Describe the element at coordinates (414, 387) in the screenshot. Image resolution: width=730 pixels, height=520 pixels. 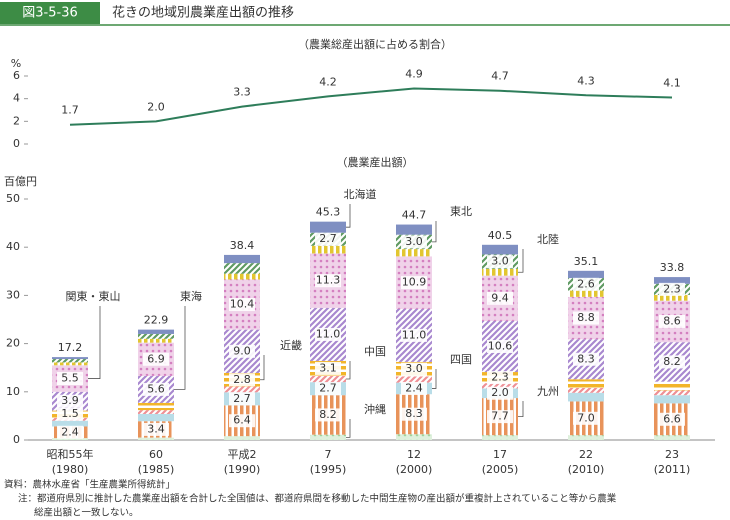
I see `value-label: 2.4` at that location.